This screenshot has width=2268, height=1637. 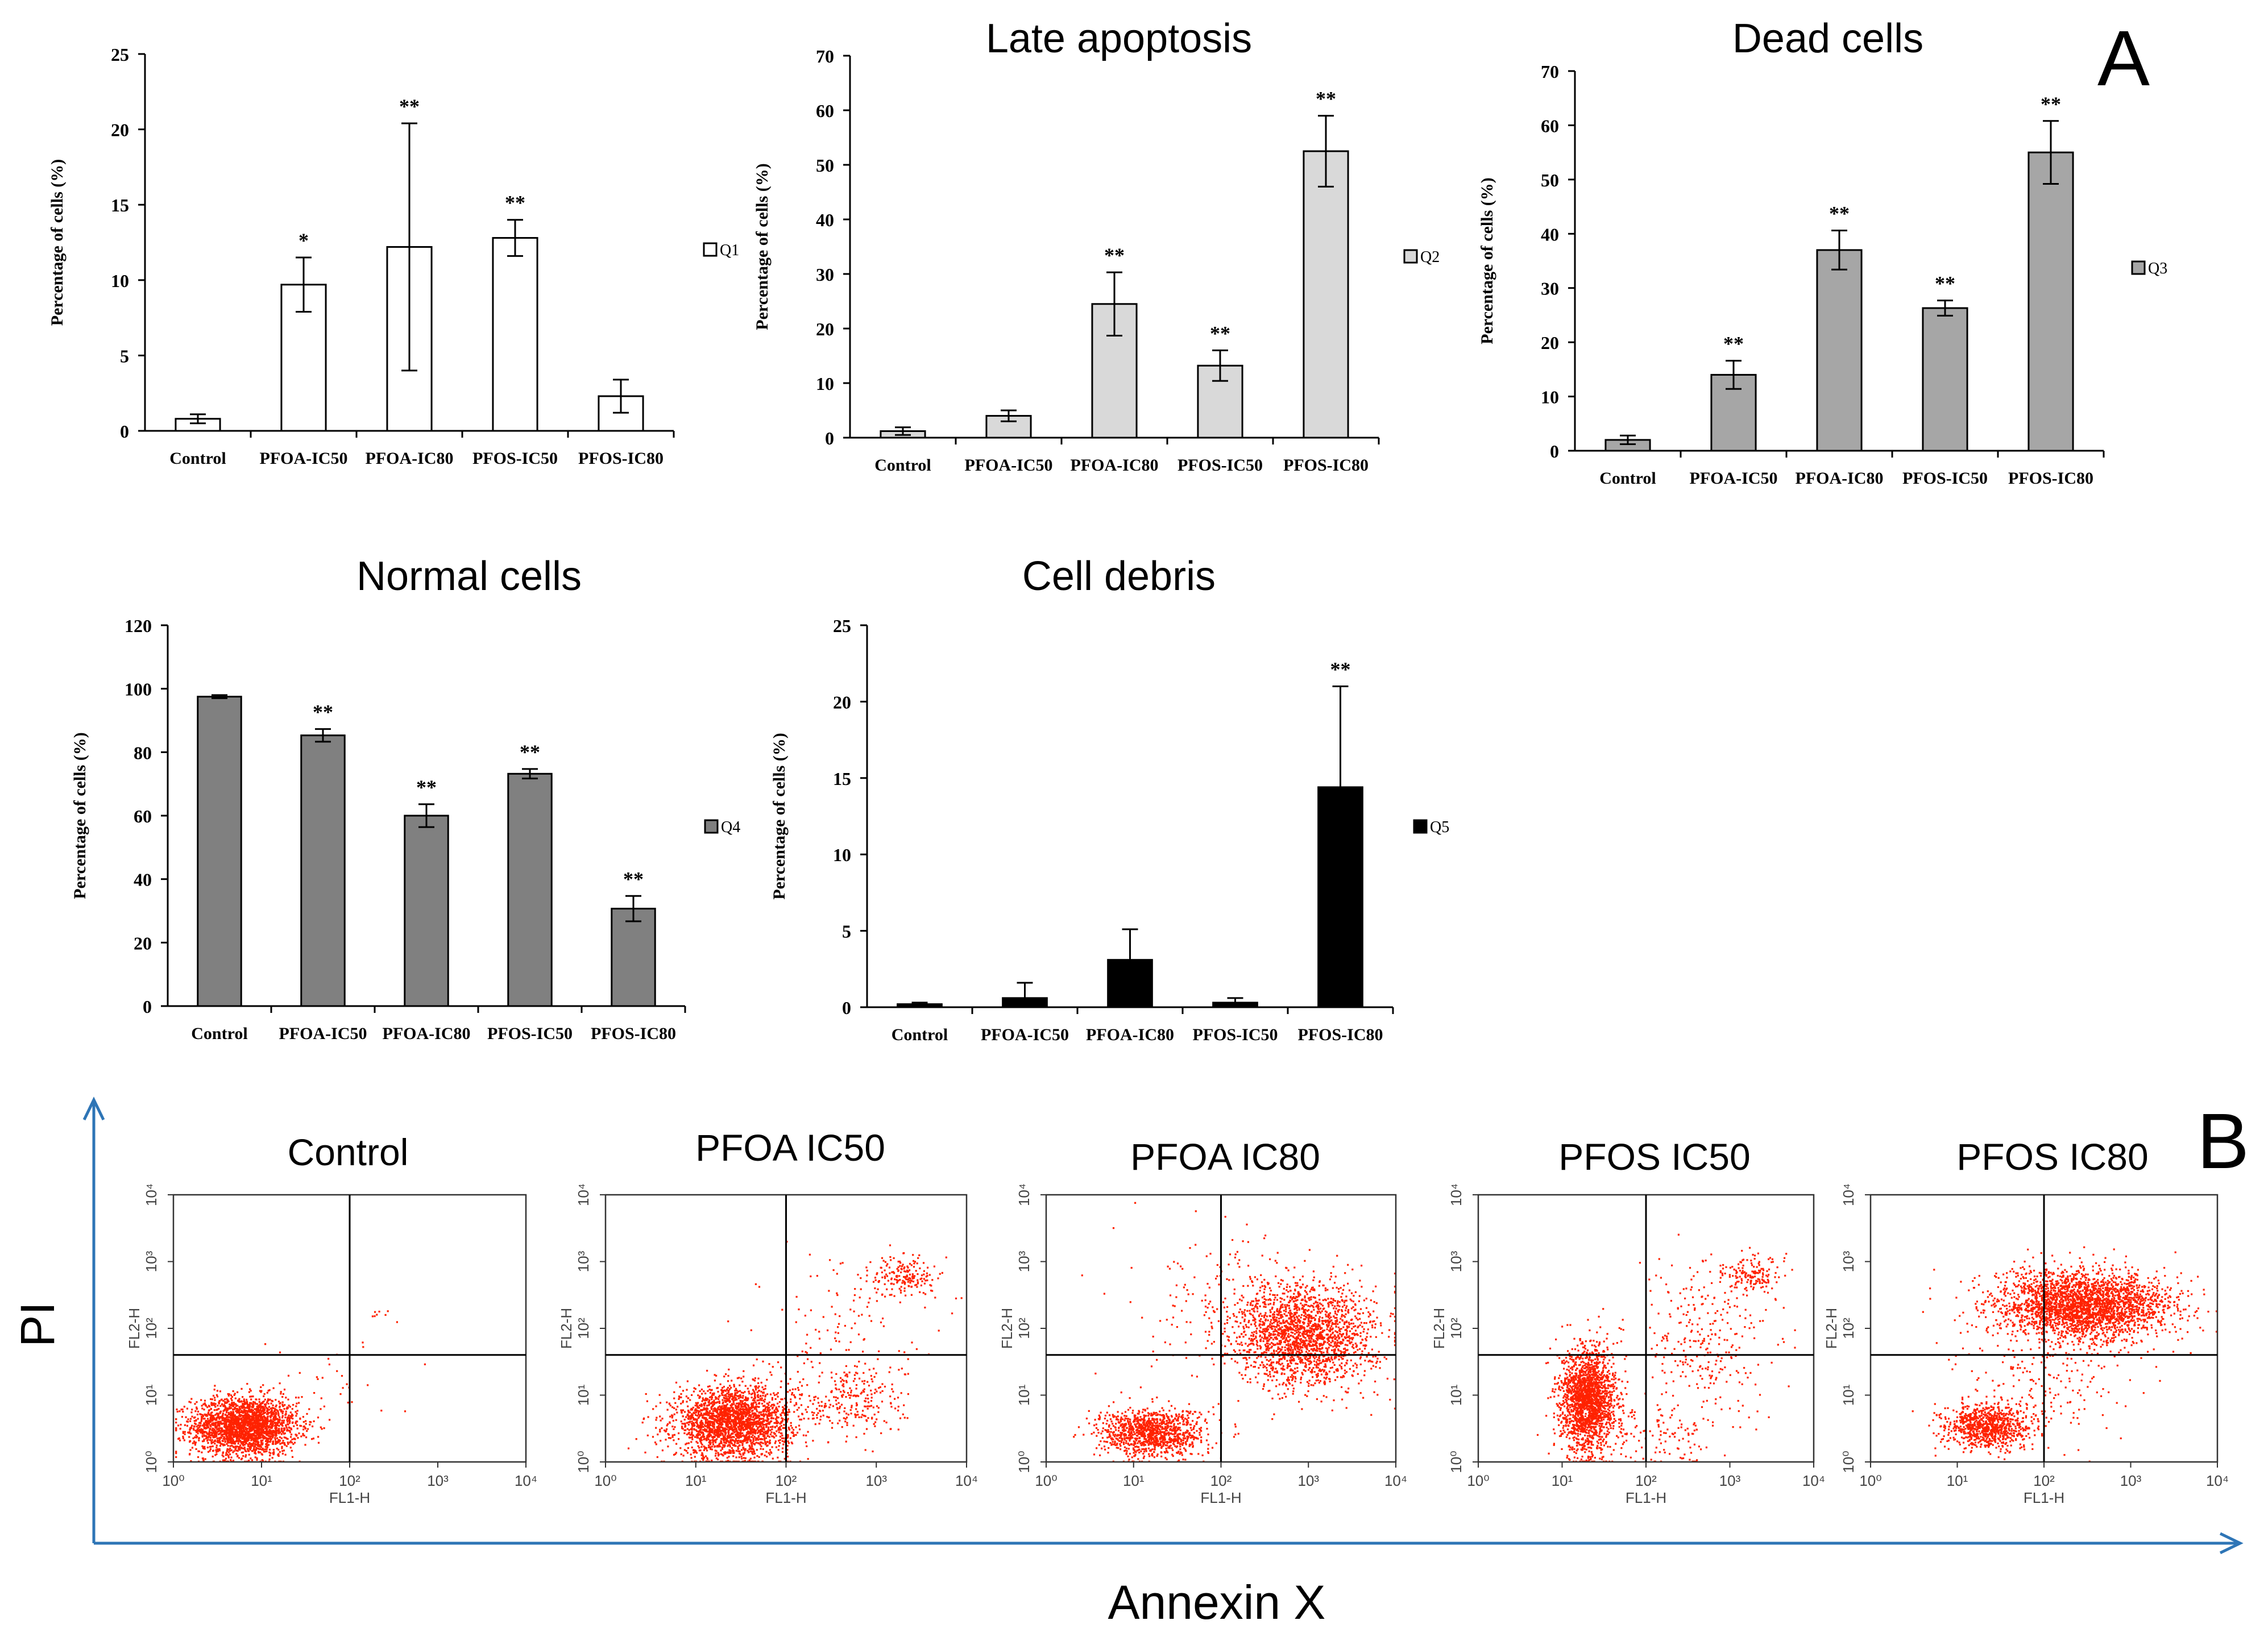 What do you see at coordinates (790, 1148) in the screenshot?
I see `dot-plot-title: PFOA IC50` at bounding box center [790, 1148].